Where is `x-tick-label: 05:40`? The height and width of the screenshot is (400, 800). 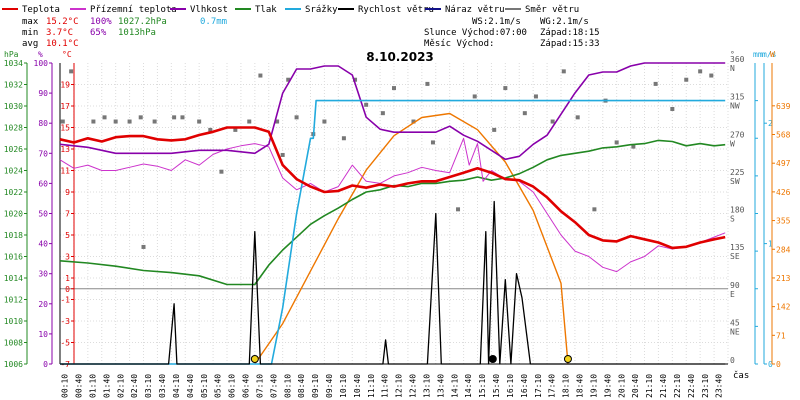
x-tick-label: 05:40 is located at coordinates (218, 386).